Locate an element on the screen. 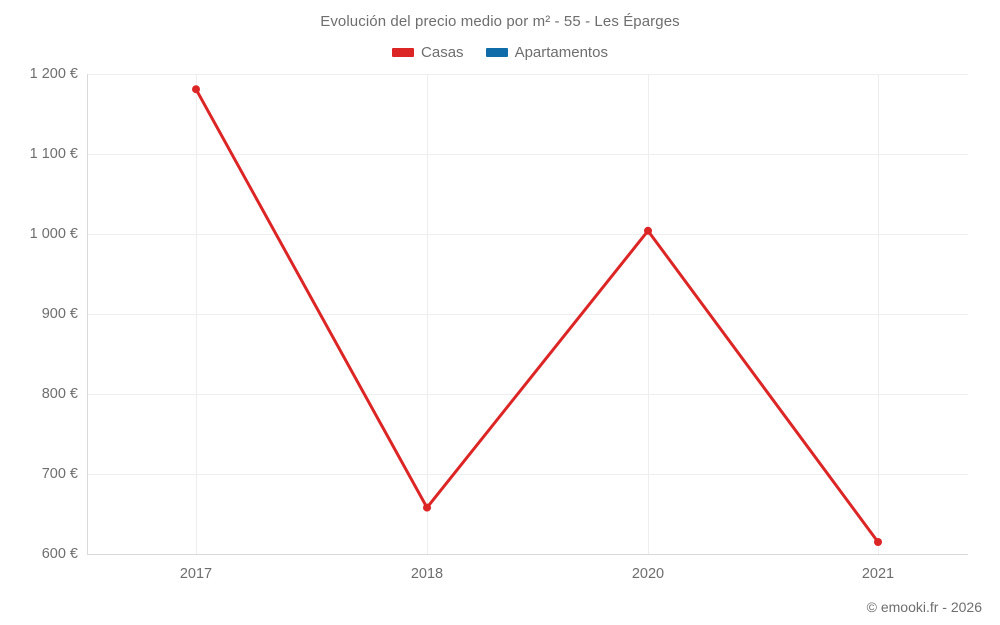 The width and height of the screenshot is (1000, 625). legend-label-casas: Casas is located at coordinates (442, 52).